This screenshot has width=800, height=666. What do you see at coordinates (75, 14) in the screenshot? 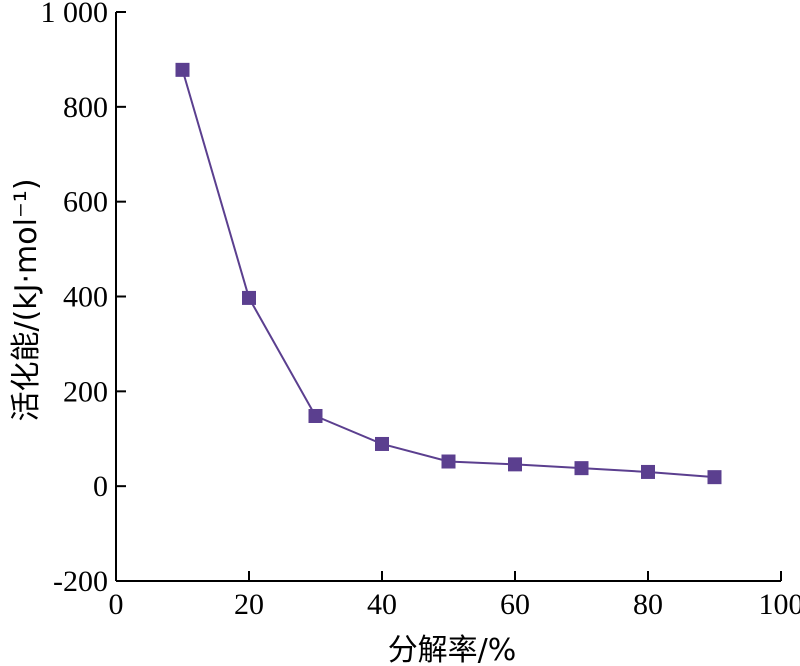
I see `y-tick-label: 1 000` at bounding box center [75, 14].